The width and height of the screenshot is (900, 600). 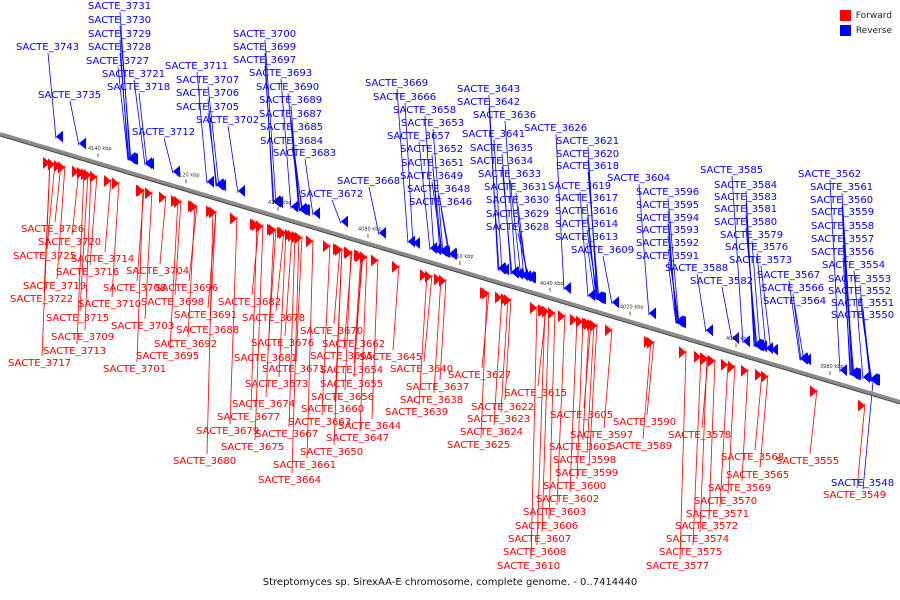 What do you see at coordinates (667, 256) in the screenshot?
I see `reverse-gene-label: SACTE_3591` at bounding box center [667, 256].